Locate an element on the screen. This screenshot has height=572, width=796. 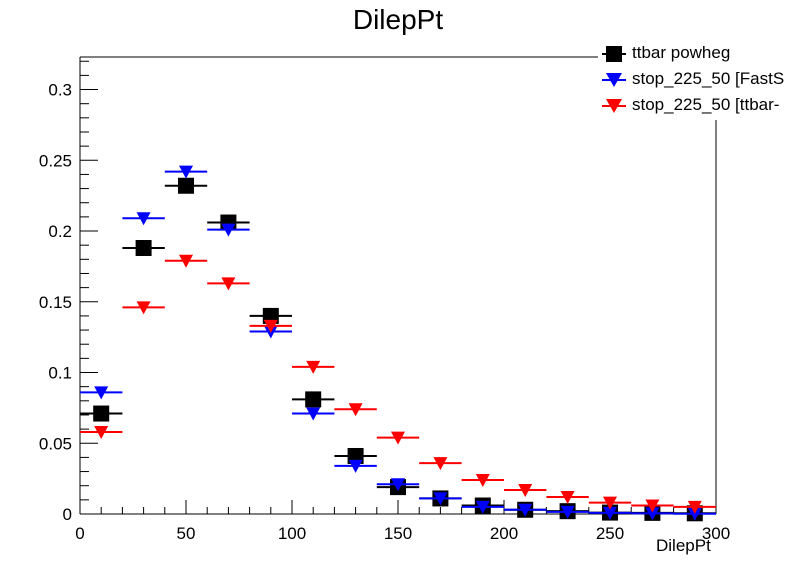
y-tick-label: 0.25 is located at coordinates (55, 160).